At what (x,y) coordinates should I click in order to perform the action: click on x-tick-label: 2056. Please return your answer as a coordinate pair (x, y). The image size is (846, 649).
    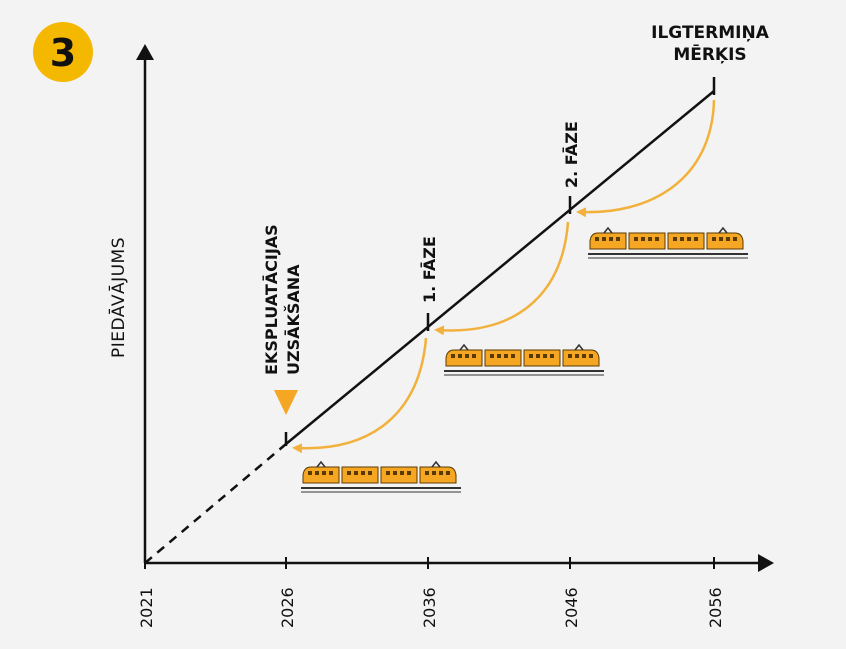
    Looking at the image, I should click on (715, 607).